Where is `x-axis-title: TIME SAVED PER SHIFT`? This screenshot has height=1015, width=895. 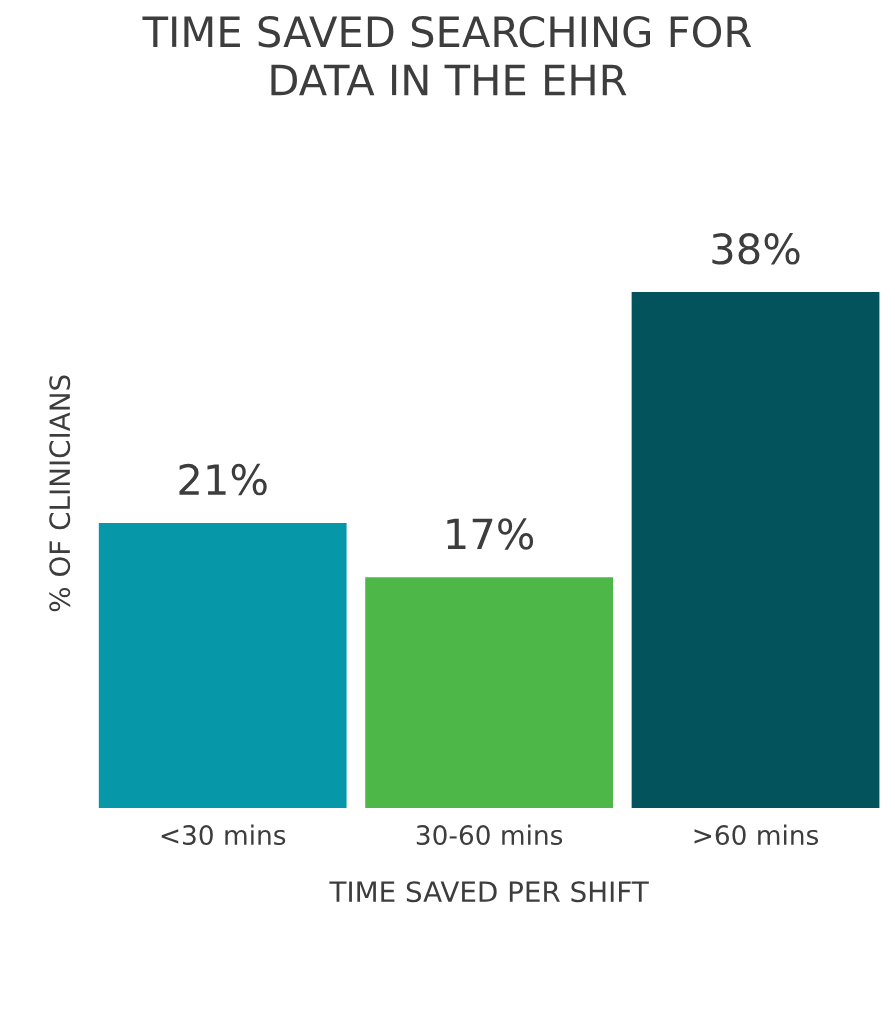 x-axis-title: TIME SAVED PER SHIFT is located at coordinates (489, 892).